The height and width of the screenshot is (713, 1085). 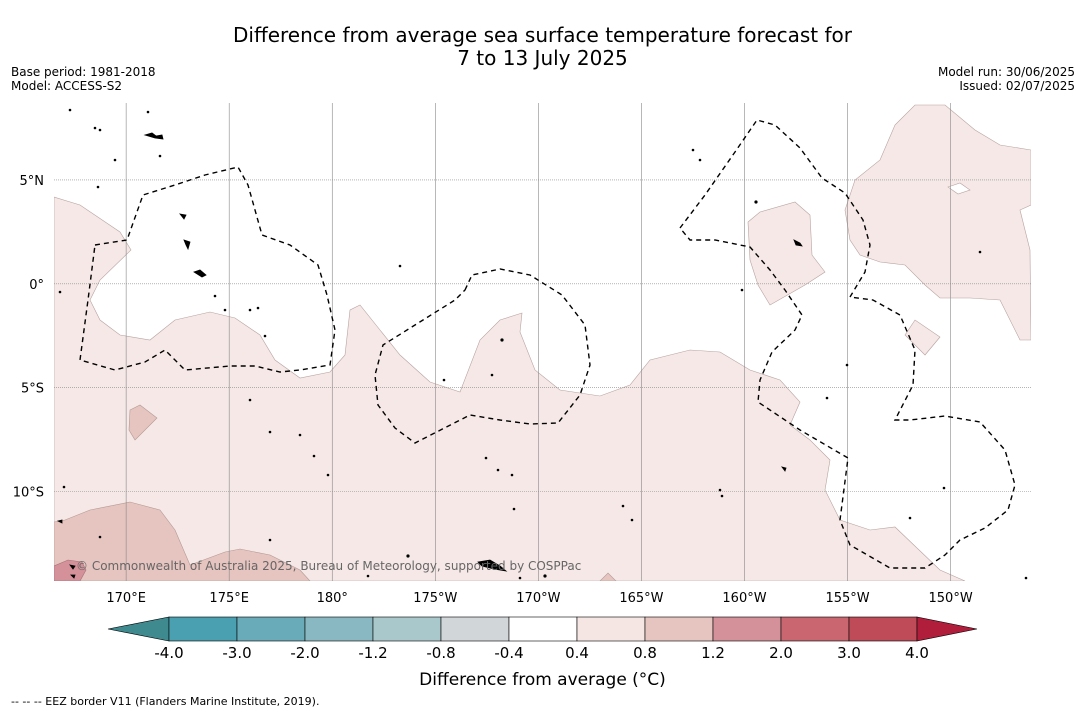 What do you see at coordinates (32, 181) in the screenshot?
I see `latitude-label: 5°N` at bounding box center [32, 181].